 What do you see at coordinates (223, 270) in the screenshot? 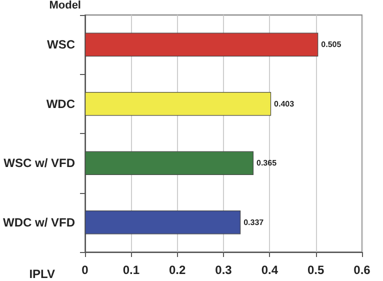
I see `x-tick-label: 0.3` at bounding box center [223, 270].